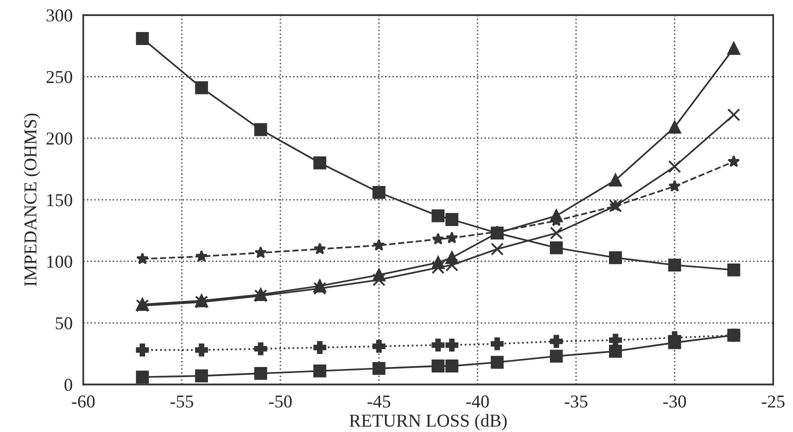 The image size is (793, 432). Describe the element at coordinates (428, 422) in the screenshot. I see `x-axis-title: RETURN LOSS (dB)` at that location.